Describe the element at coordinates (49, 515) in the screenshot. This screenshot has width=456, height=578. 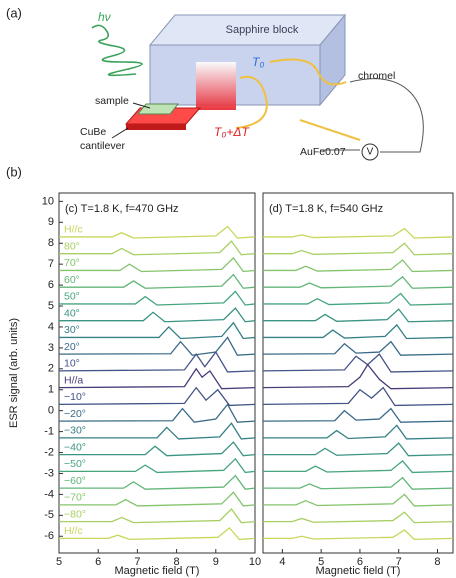
I see `y-tick-label: -5` at that location.